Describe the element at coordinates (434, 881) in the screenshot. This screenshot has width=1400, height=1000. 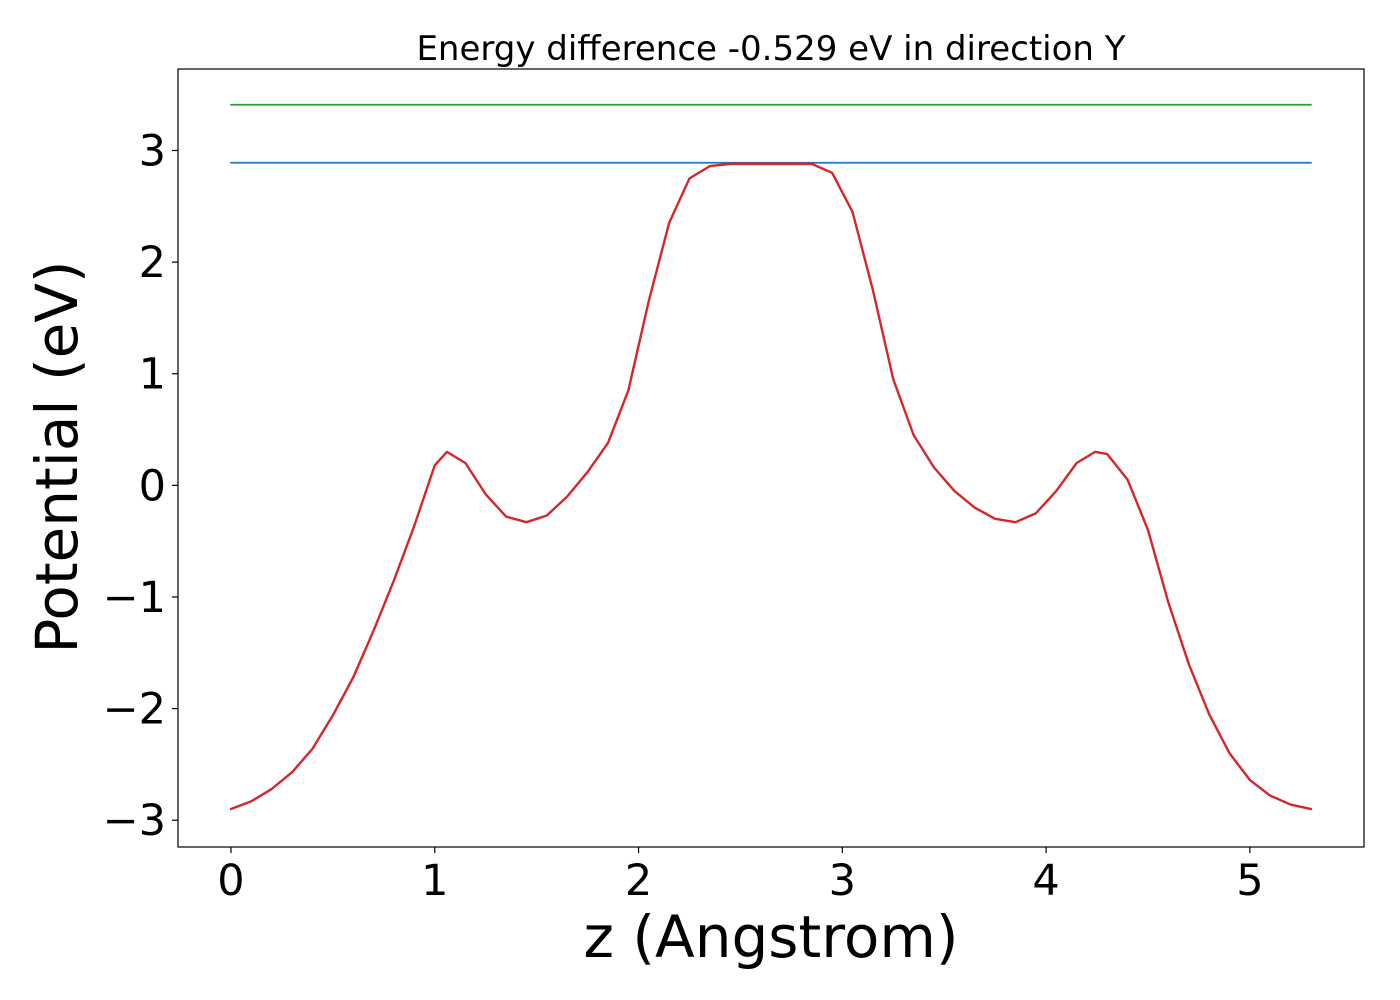
I see `x-tick-label: 1` at that location.